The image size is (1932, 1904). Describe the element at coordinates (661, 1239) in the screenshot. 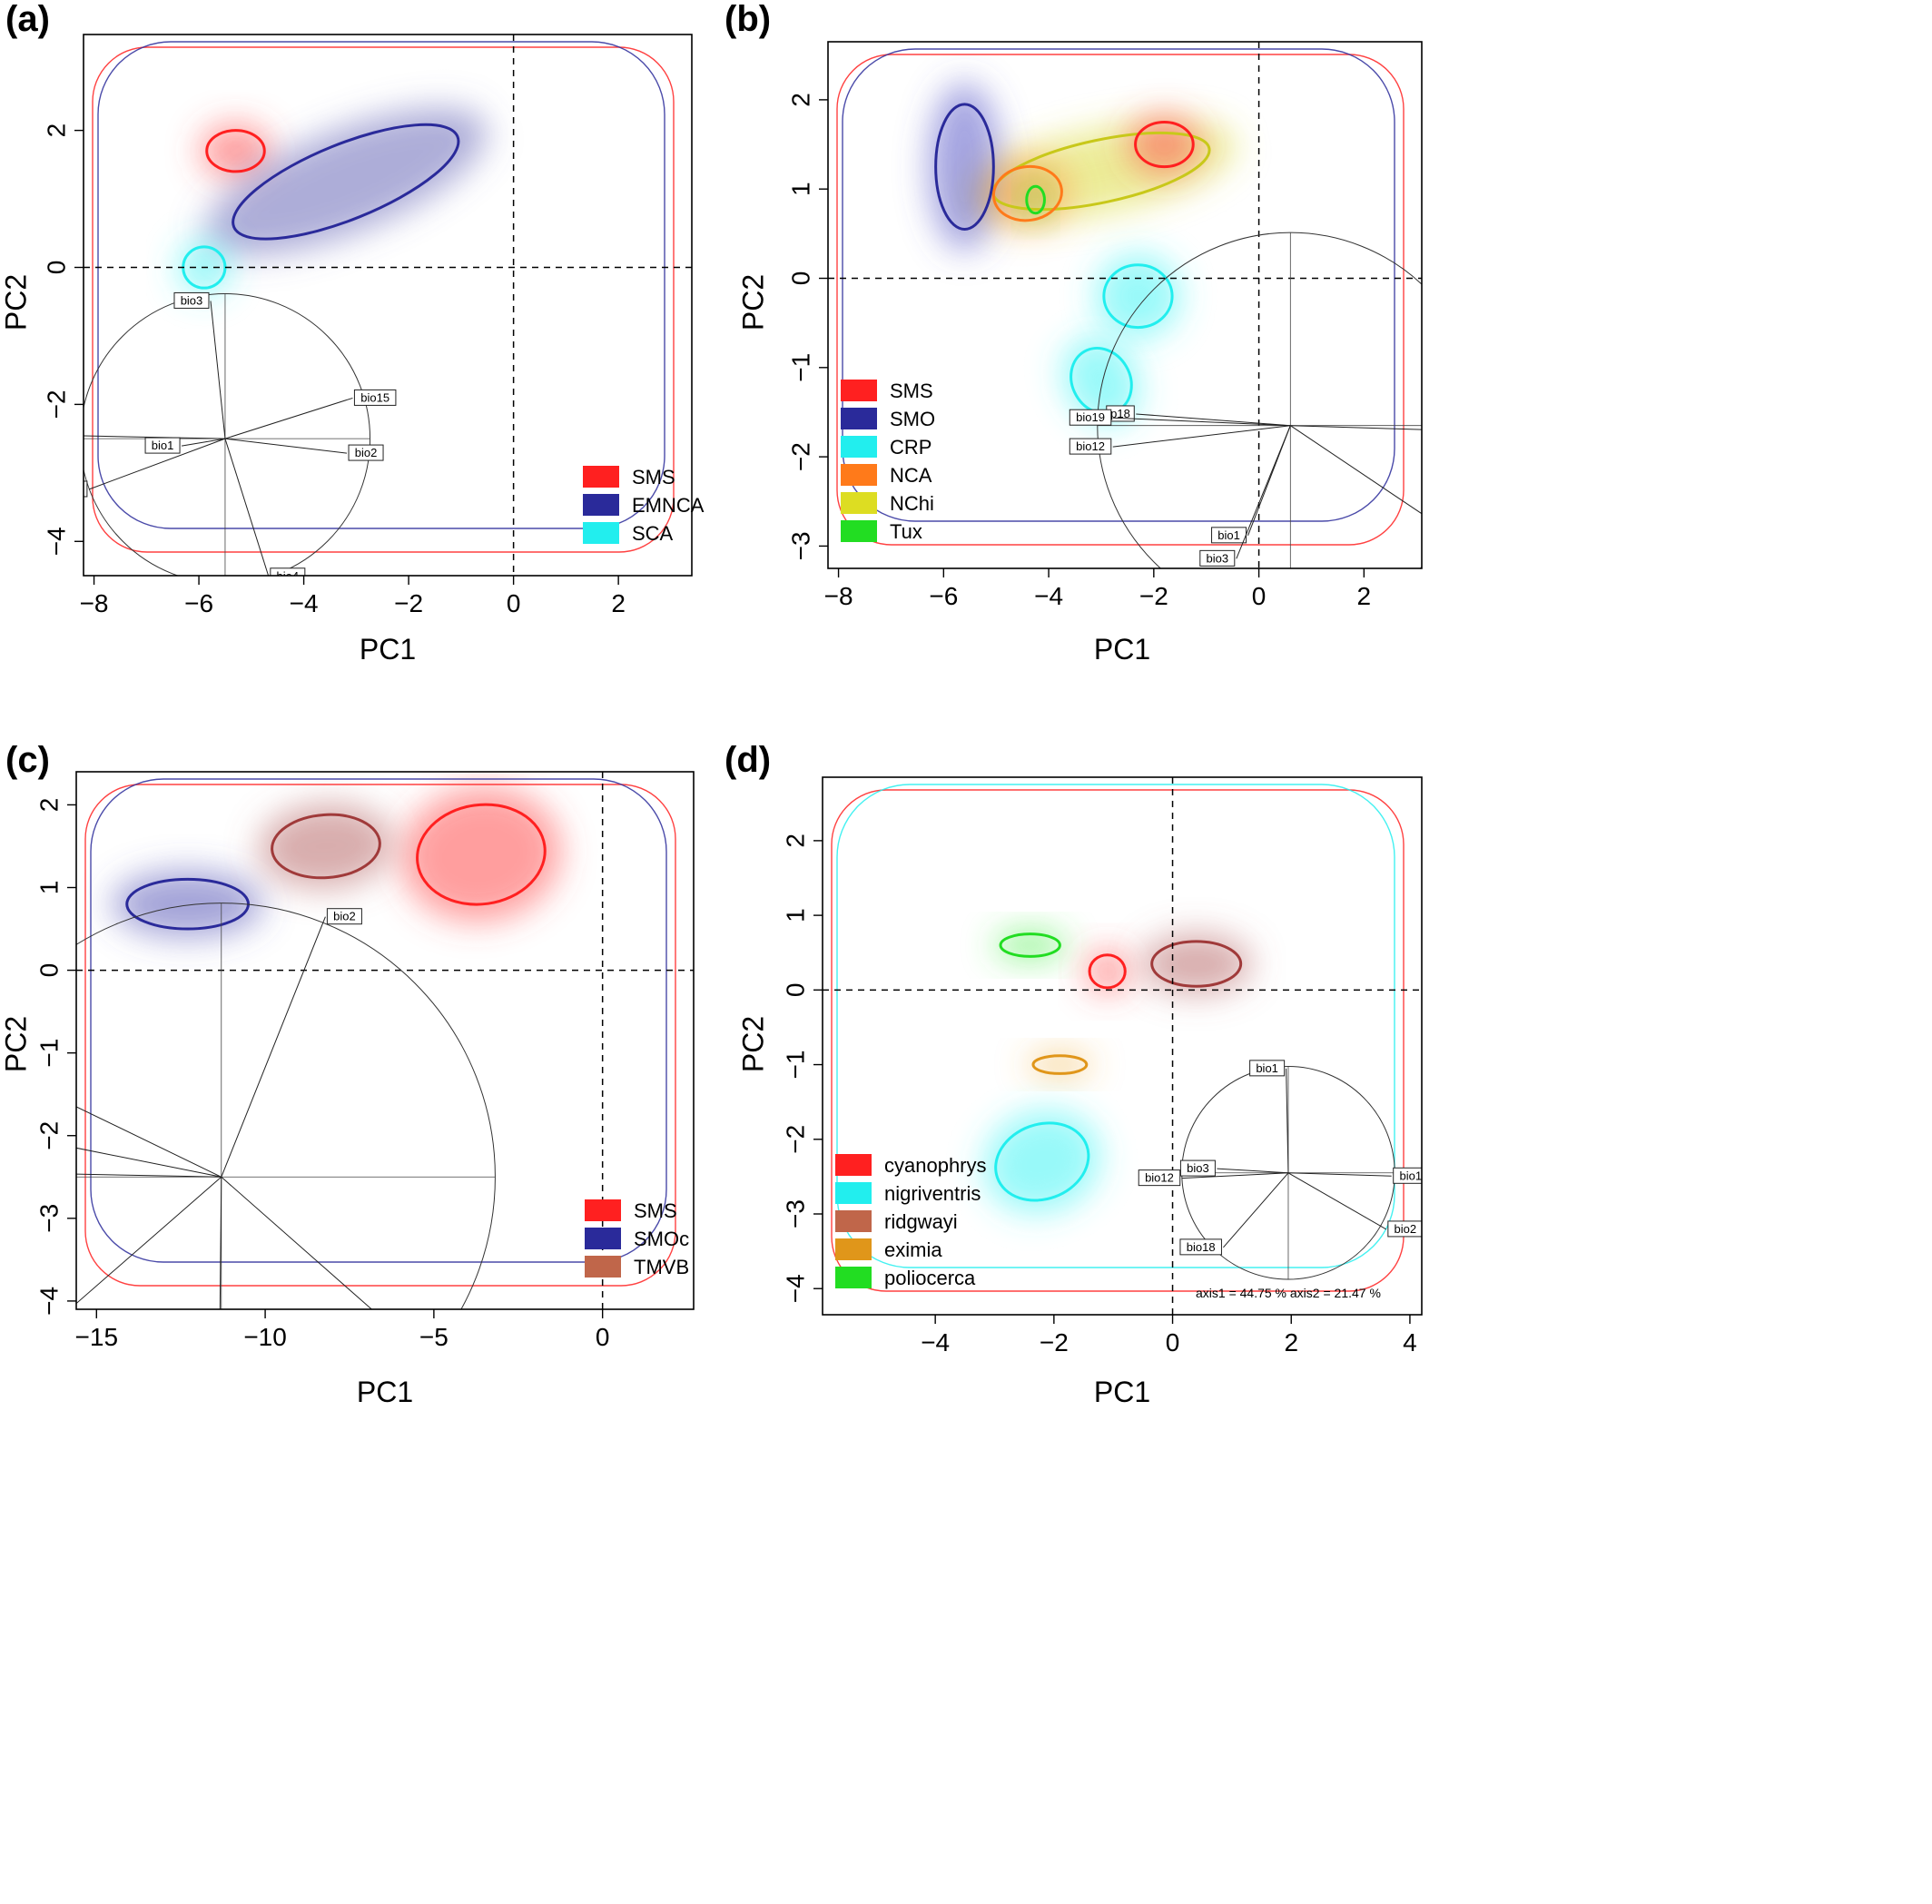

I see `legend-label-SMOc: SMOc` at that location.